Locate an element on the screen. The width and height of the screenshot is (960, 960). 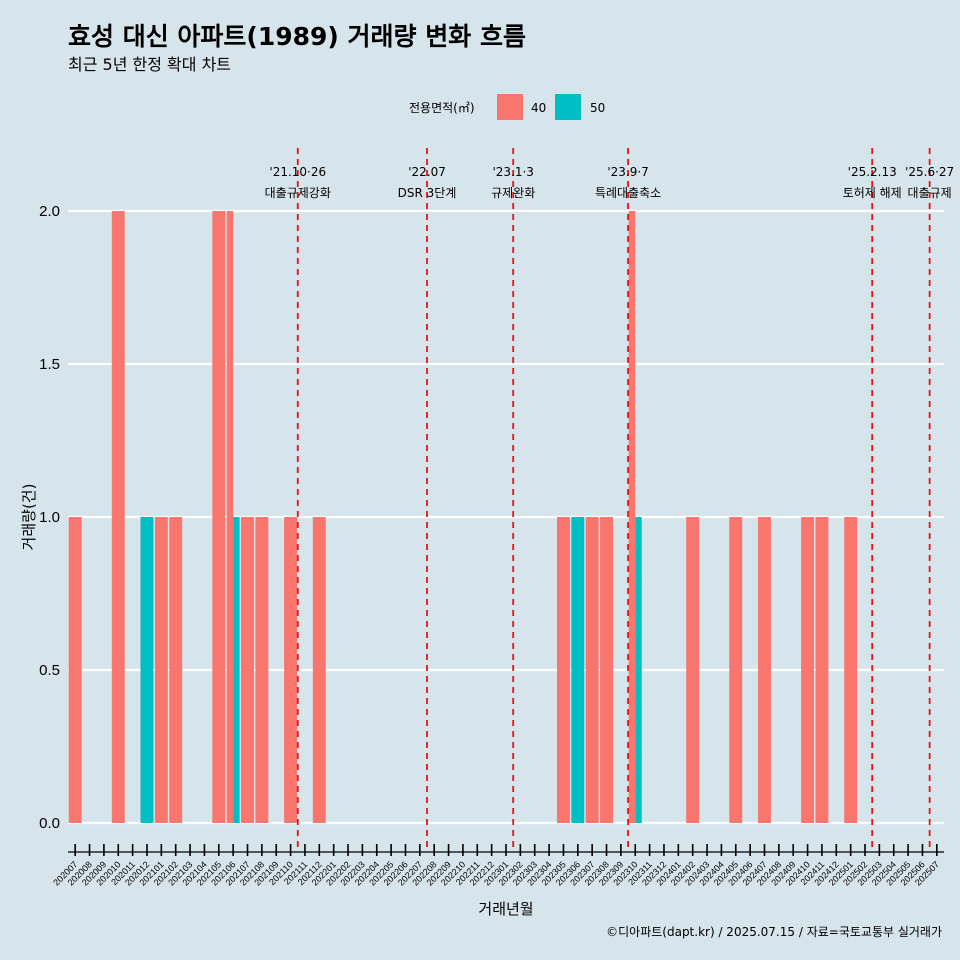
event-label: DSR 3단계 is located at coordinates (427, 193).